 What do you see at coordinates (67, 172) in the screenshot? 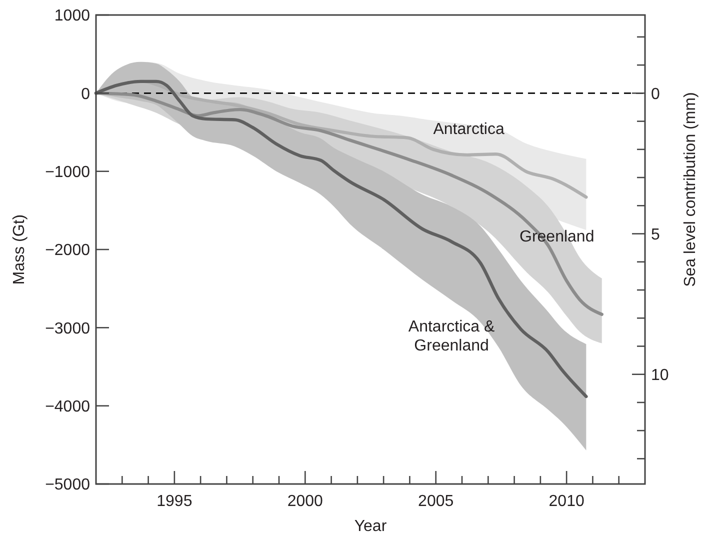
I see `y-tick-label: −1000` at bounding box center [67, 172].